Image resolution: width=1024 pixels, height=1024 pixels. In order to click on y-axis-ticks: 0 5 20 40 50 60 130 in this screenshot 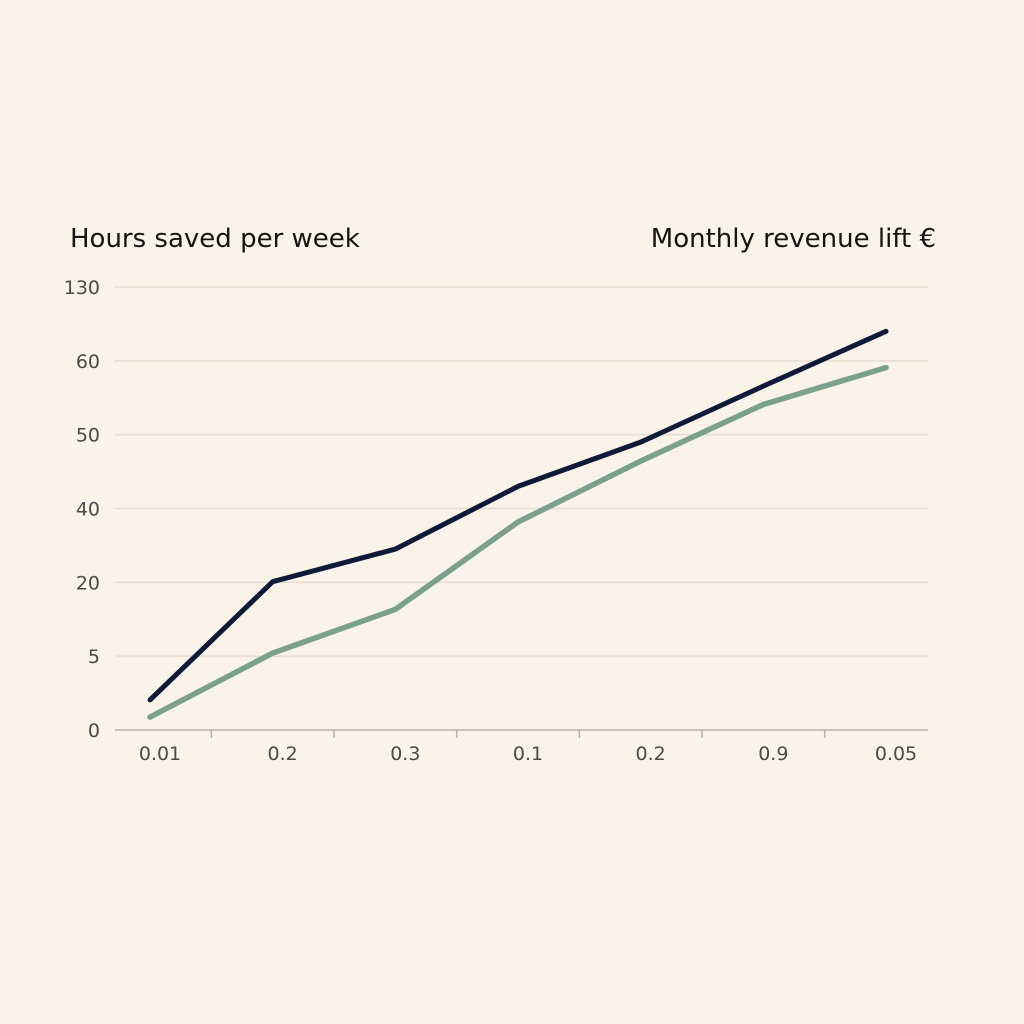, I will do `click(82, 509)`.